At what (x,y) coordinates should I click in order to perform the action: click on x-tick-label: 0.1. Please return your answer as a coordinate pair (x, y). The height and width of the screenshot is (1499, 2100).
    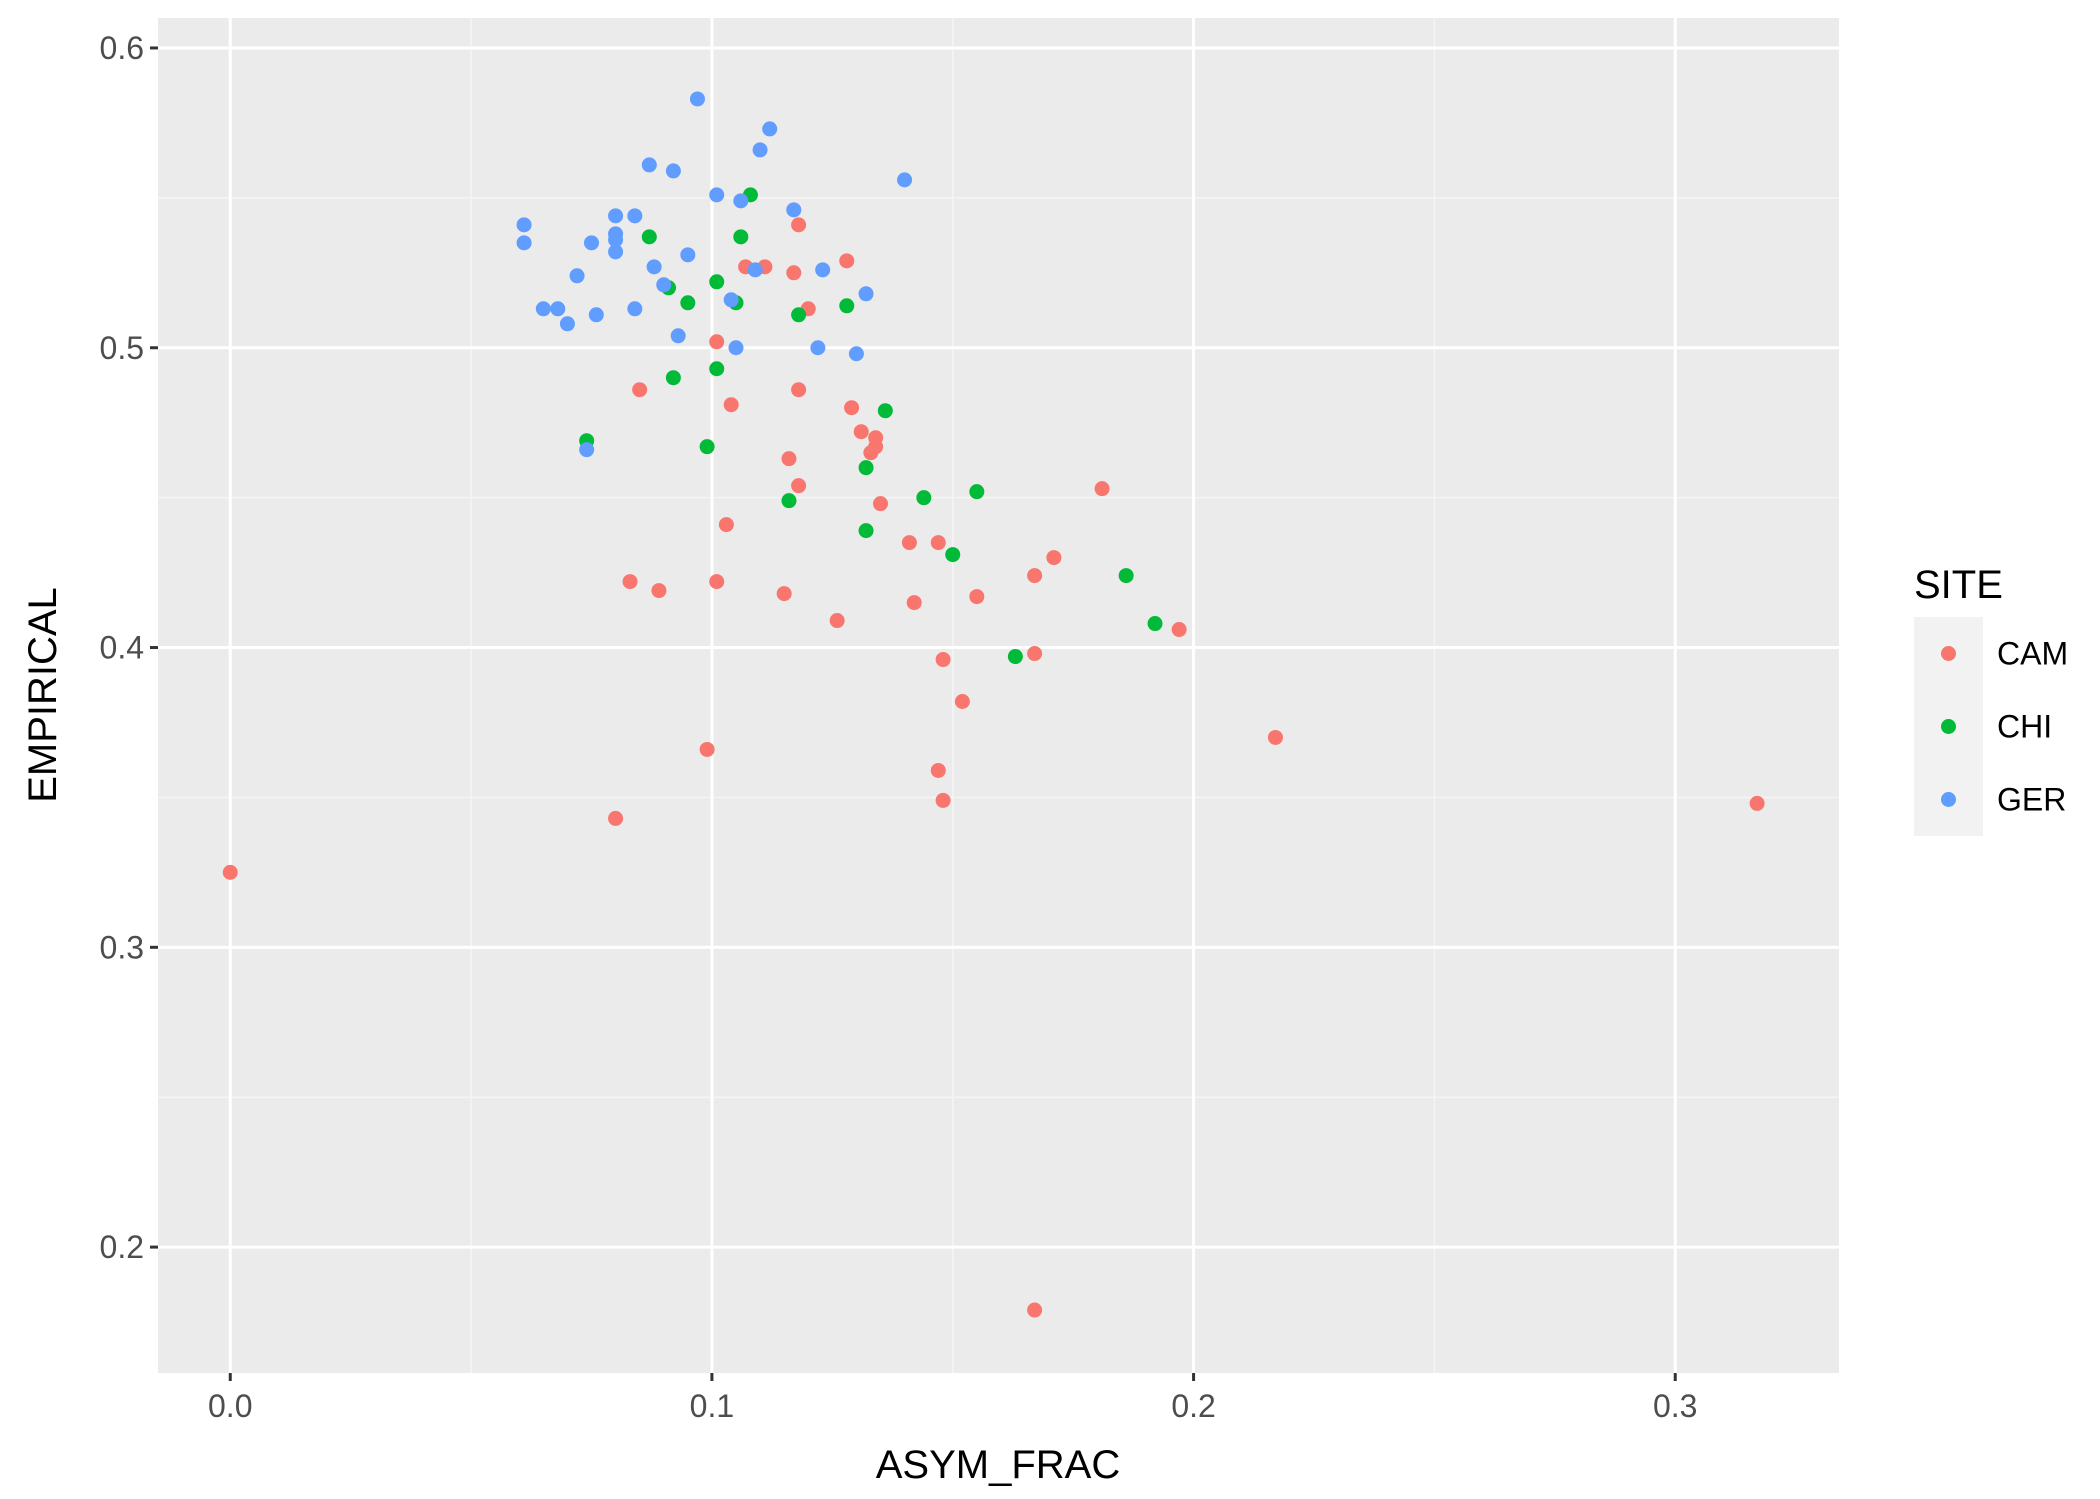
    Looking at the image, I should click on (712, 1406).